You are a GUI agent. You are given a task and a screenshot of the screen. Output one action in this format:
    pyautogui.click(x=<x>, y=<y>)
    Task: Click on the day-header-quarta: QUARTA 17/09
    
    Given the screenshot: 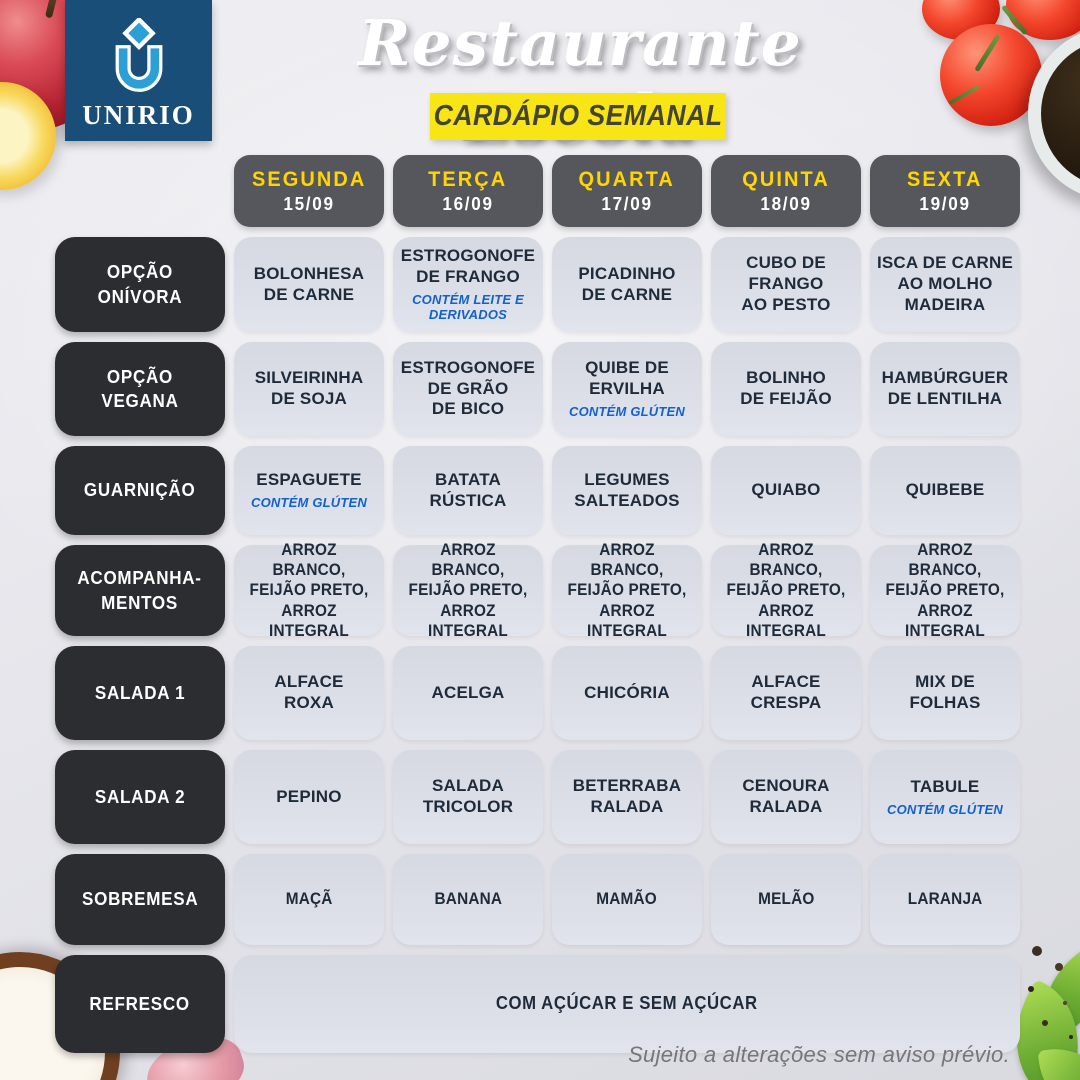 What is the action you would take?
    pyautogui.click(x=627, y=191)
    